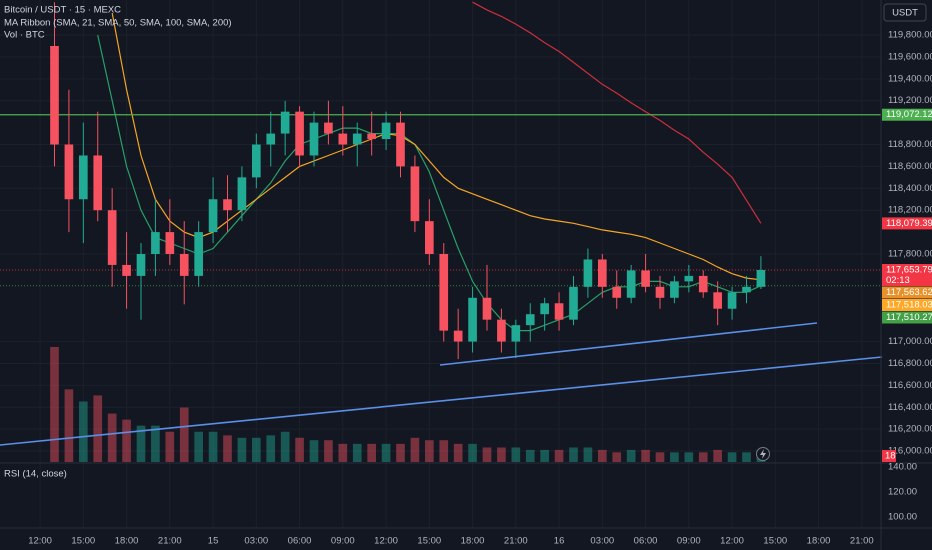 Image resolution: width=932 pixels, height=550 pixels. What do you see at coordinates (910, 407) in the screenshot?
I see `y-tick-label: 116,400.00` at bounding box center [910, 407].